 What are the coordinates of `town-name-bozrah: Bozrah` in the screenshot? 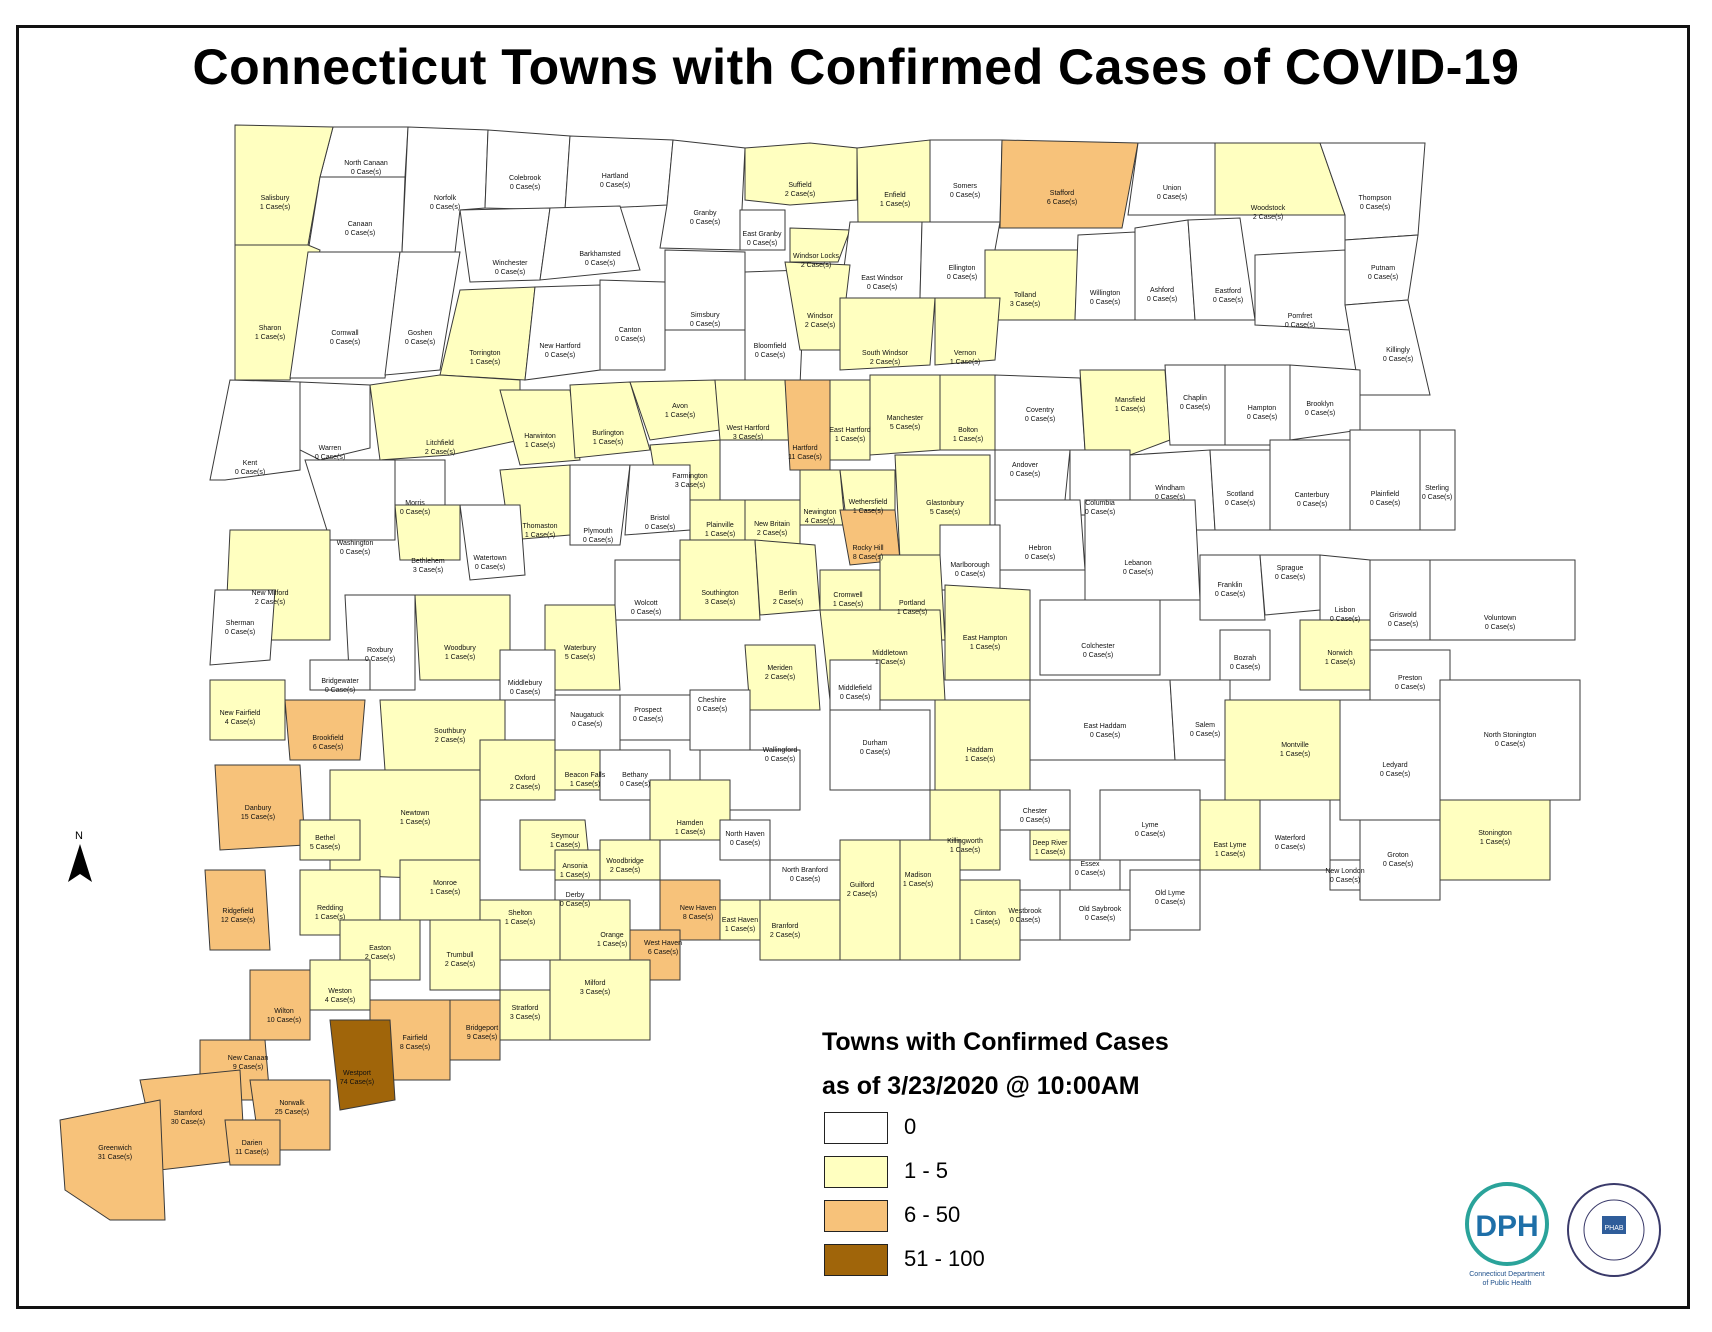 It's located at (1245, 658).